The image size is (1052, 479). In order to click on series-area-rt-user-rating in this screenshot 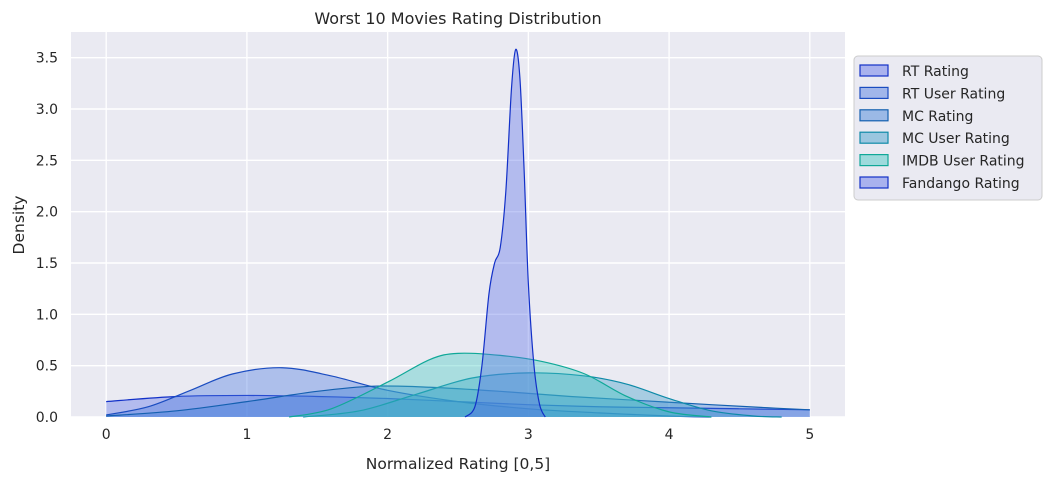, I will do `click(409, 392)`.